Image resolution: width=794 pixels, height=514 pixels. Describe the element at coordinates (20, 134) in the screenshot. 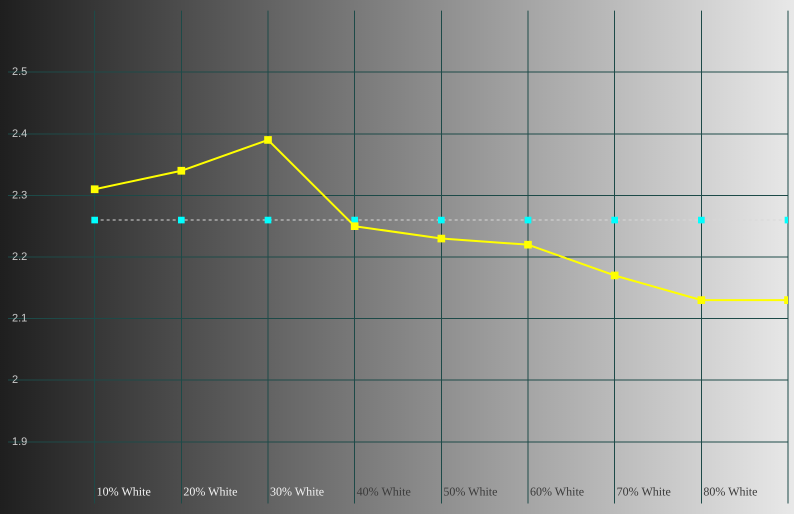

I see `y-tick-label: 2.4` at that location.